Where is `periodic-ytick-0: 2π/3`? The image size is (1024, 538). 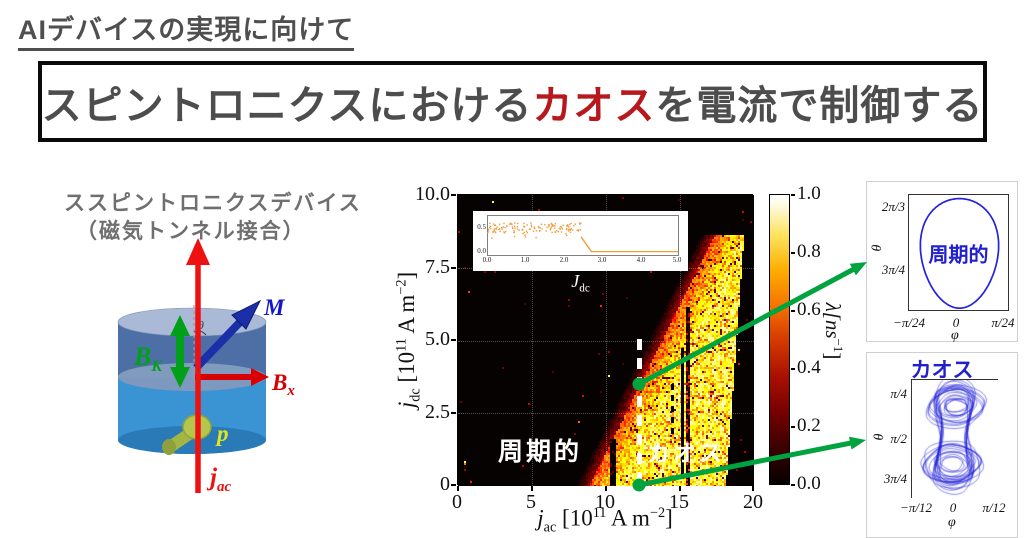 periodic-ytick-0: 2π/3 is located at coordinates (893, 206).